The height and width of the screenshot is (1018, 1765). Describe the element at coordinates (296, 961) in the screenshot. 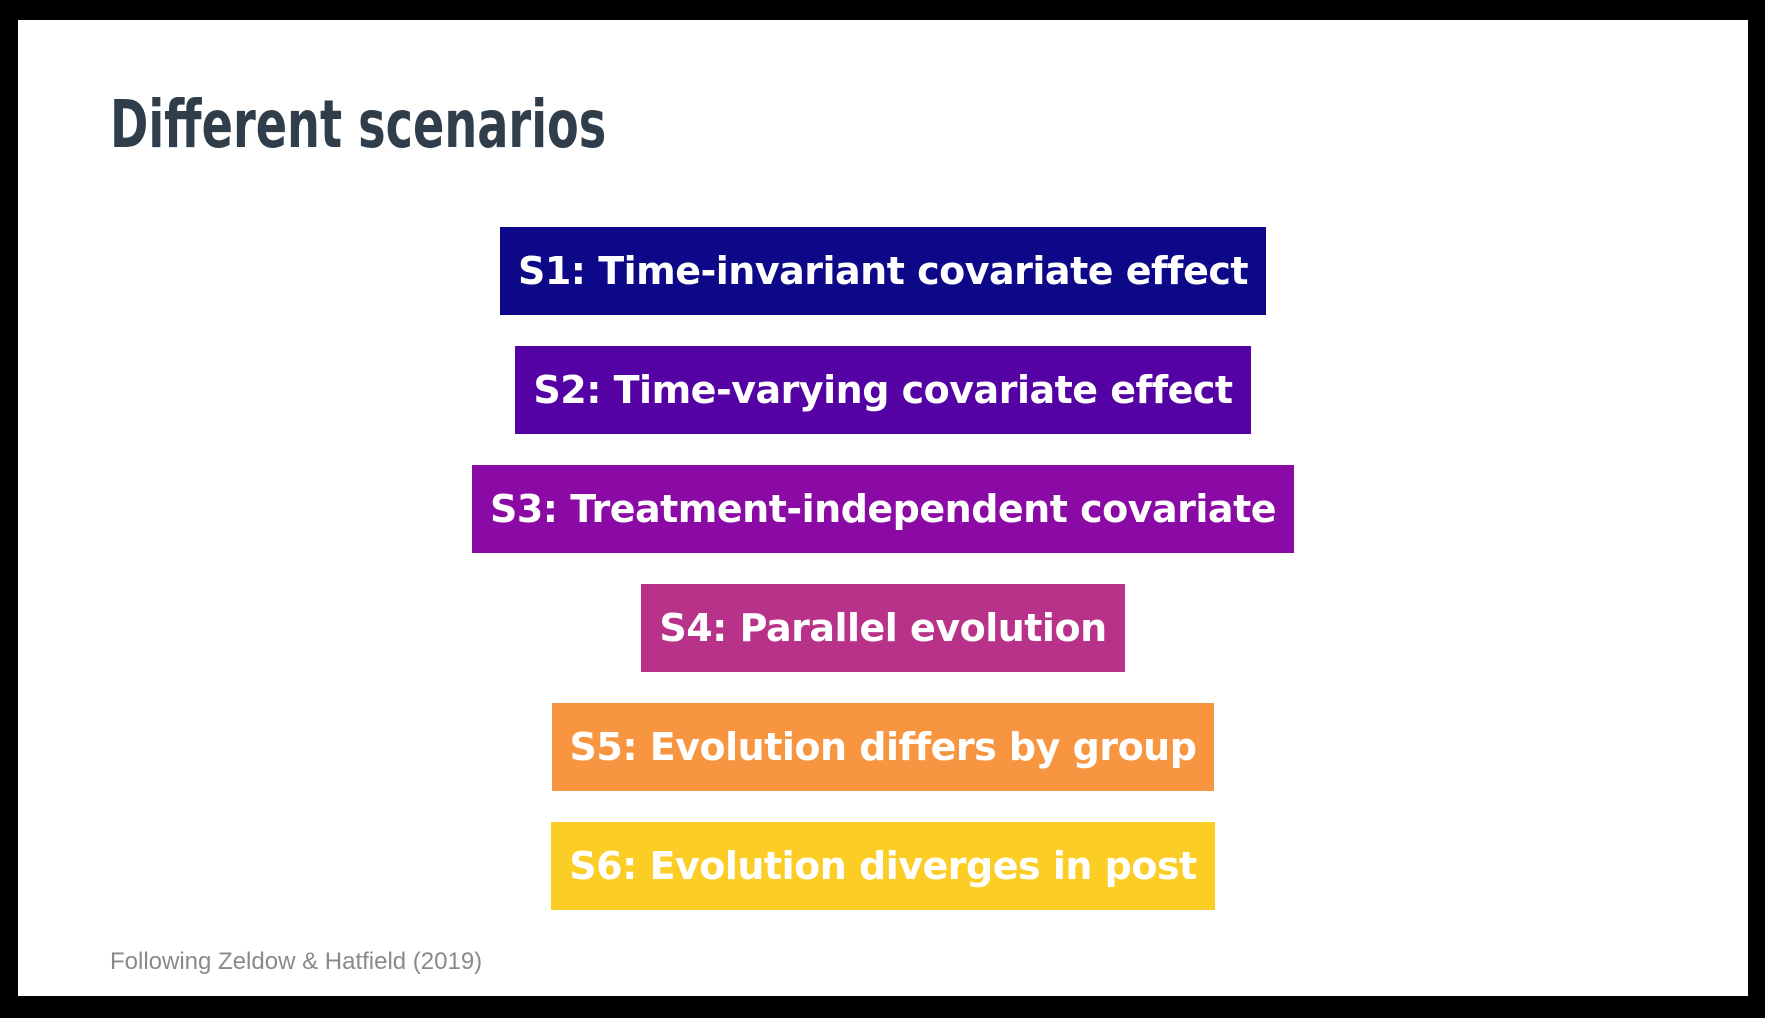

I see `source-citation: Following Zeldow & Hatfield (2019)` at that location.